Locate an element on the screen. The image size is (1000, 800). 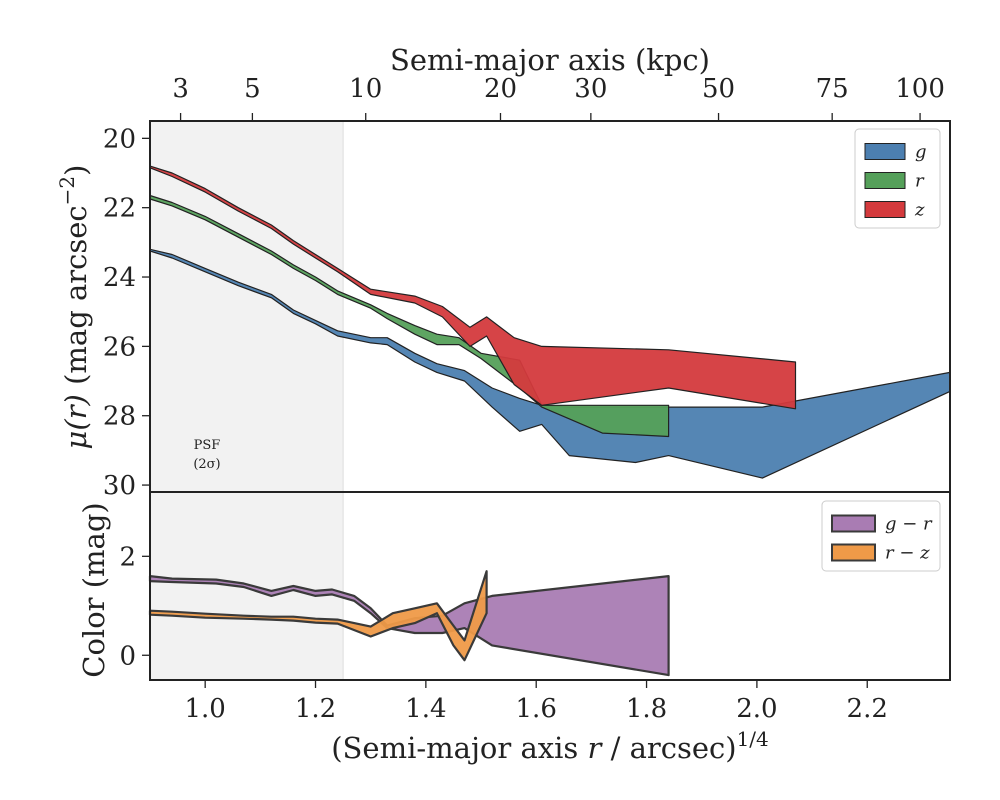
surface-brightness-legend: grz is located at coordinates (897, 178).